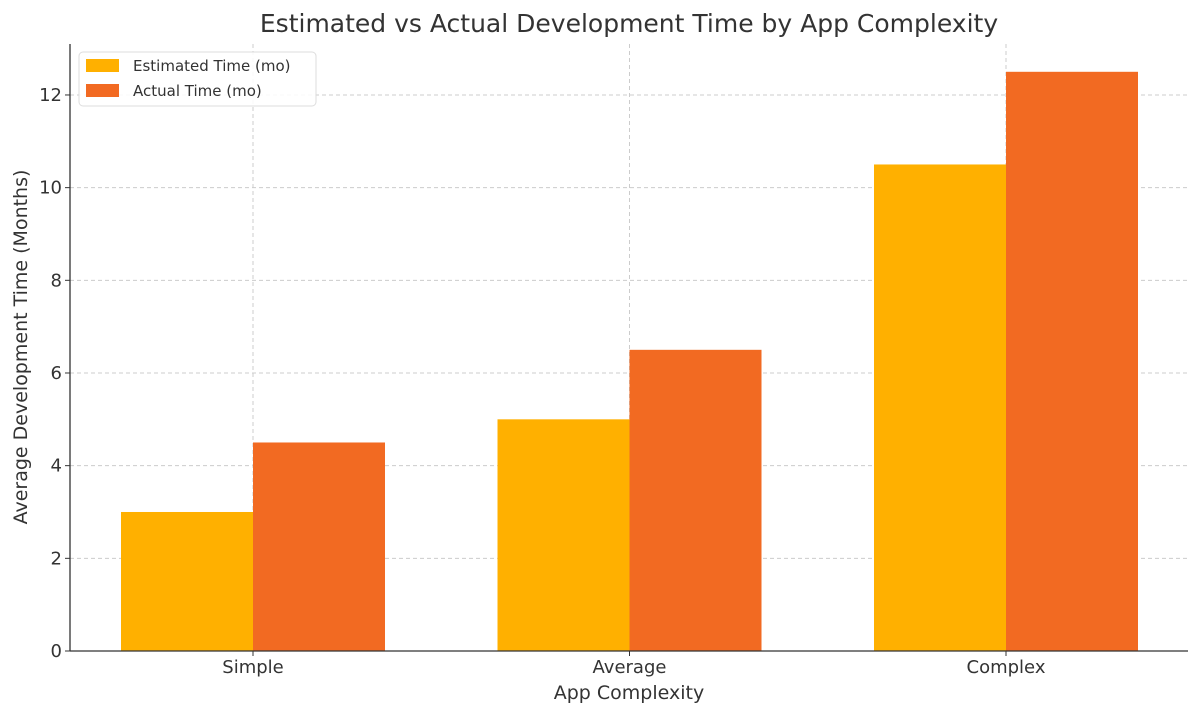  What do you see at coordinates (50, 188) in the screenshot?
I see `y-tick-label: 10` at bounding box center [50, 188].